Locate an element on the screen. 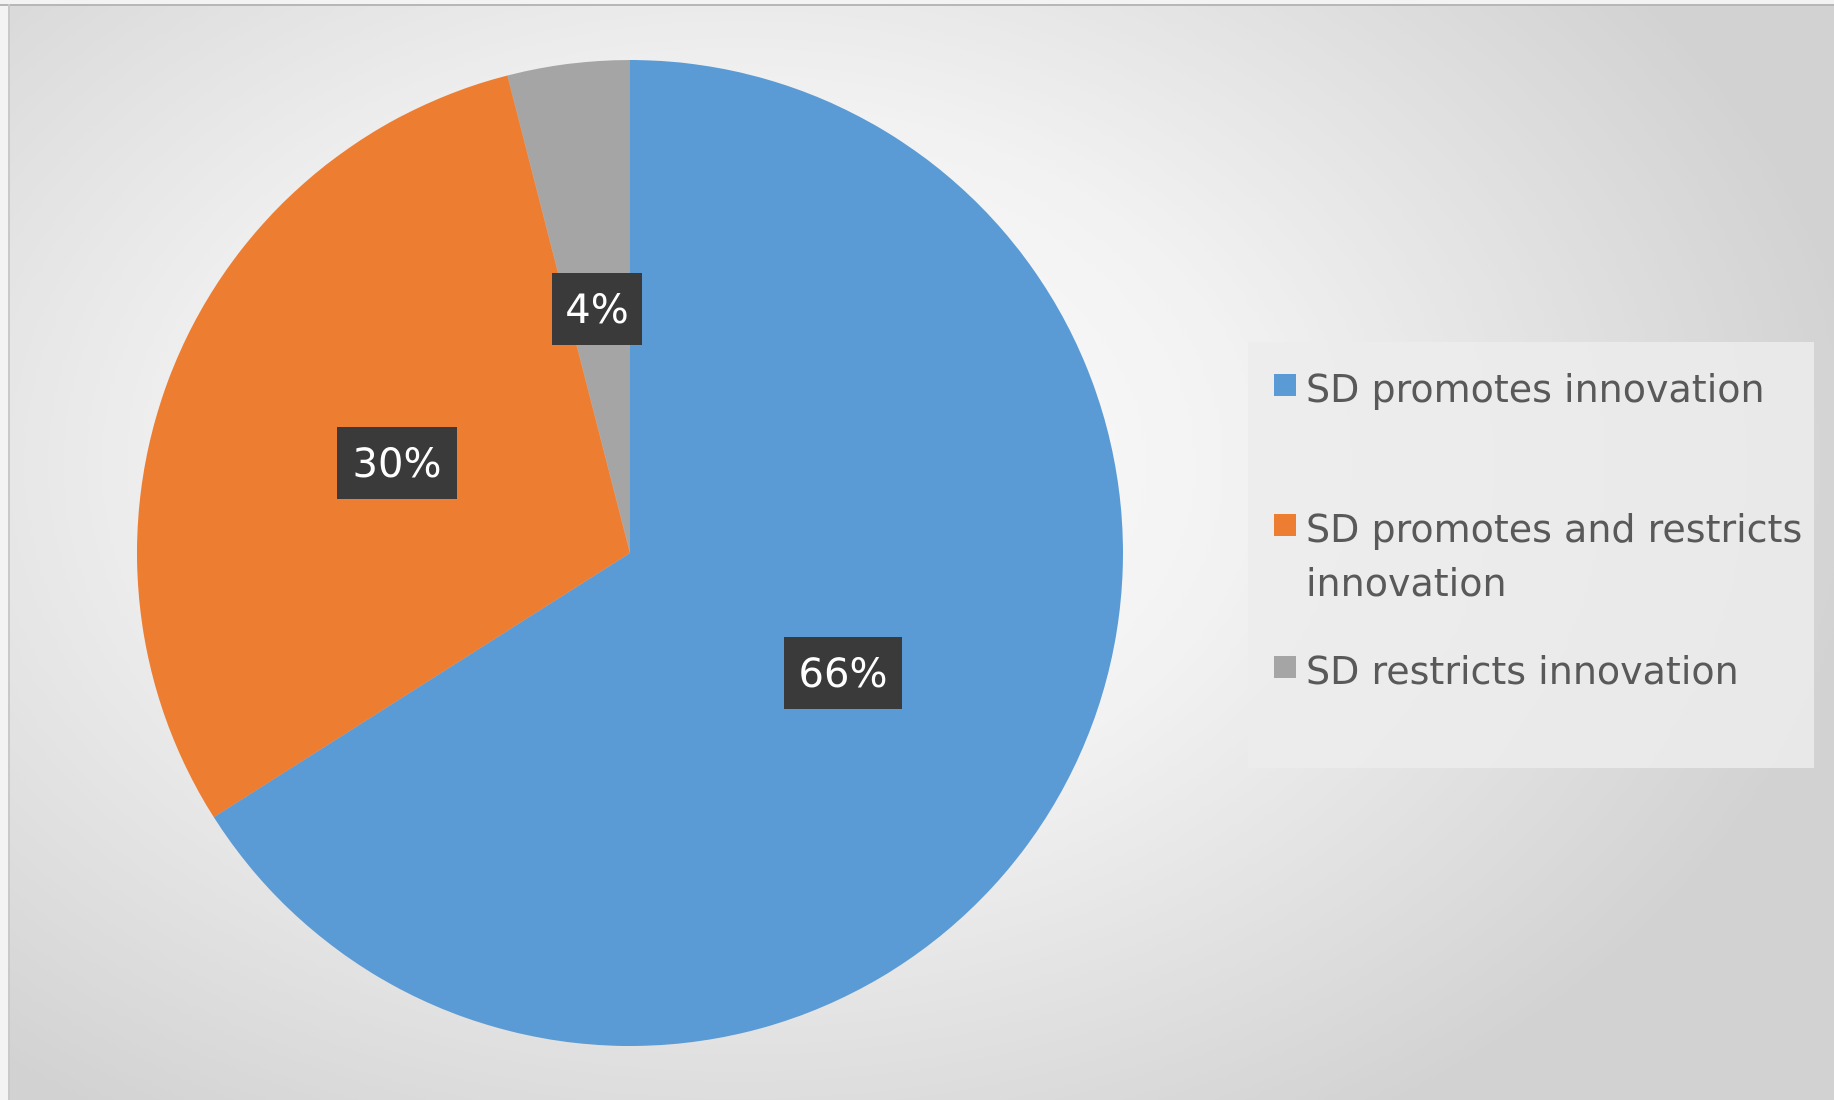 Image resolution: width=1834 pixels, height=1100 pixels. pie-data-labels: 66% 30% 4% is located at coordinates (619, 491).